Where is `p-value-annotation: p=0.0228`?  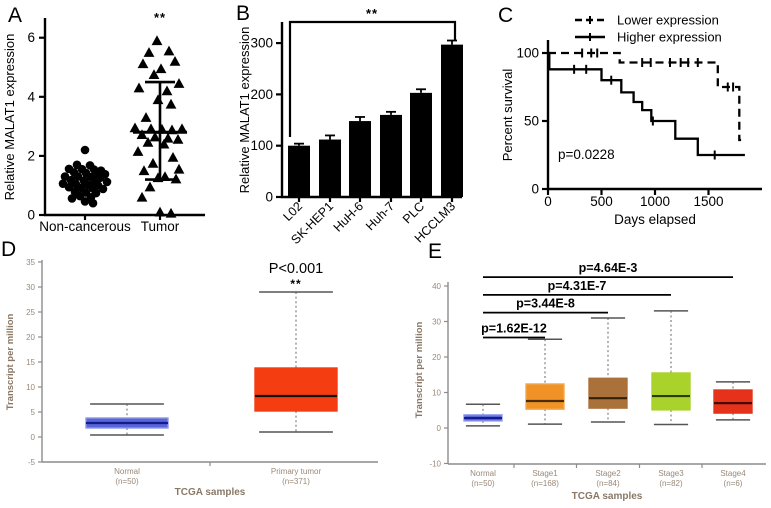 p-value-annotation: p=0.0228 is located at coordinates (586, 154).